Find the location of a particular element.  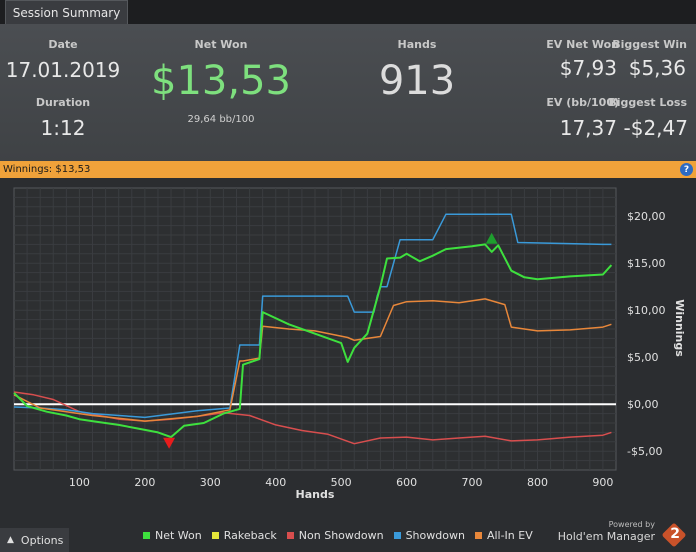

netwon-value: $13,53 is located at coordinates (221, 81).